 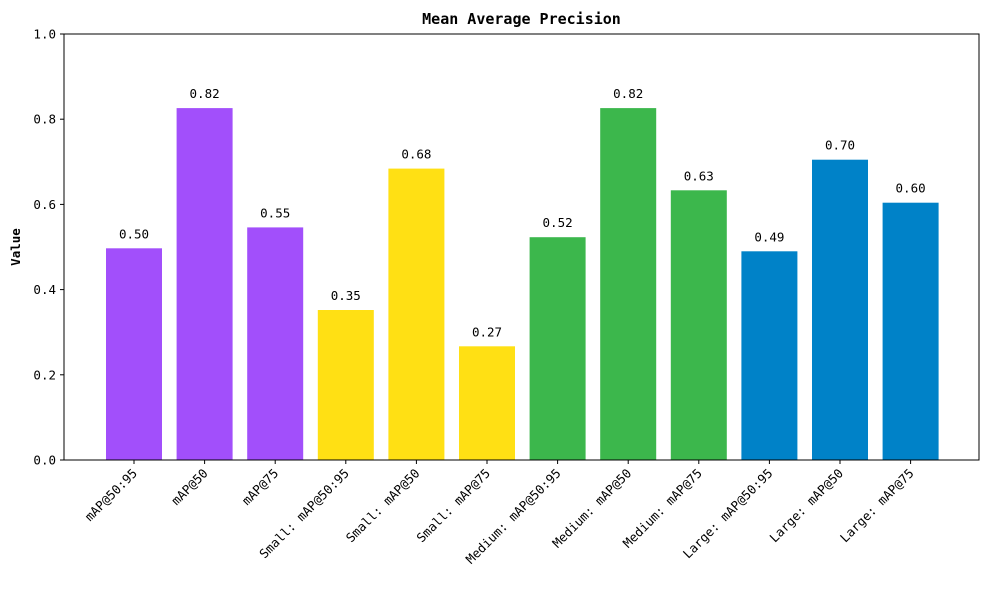 What do you see at coordinates (769, 236) in the screenshot?
I see `bar-value-label: 0.49` at bounding box center [769, 236].